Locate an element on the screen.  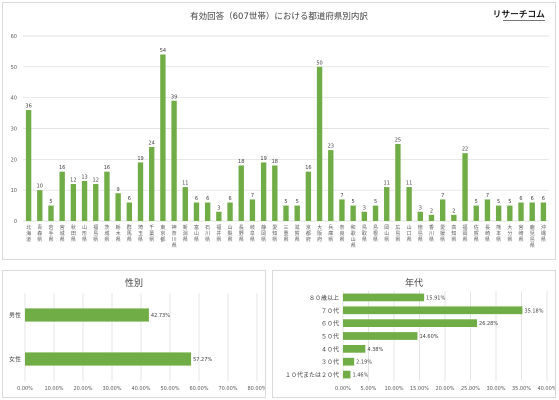
logo-underline is located at coordinates (524, 20).